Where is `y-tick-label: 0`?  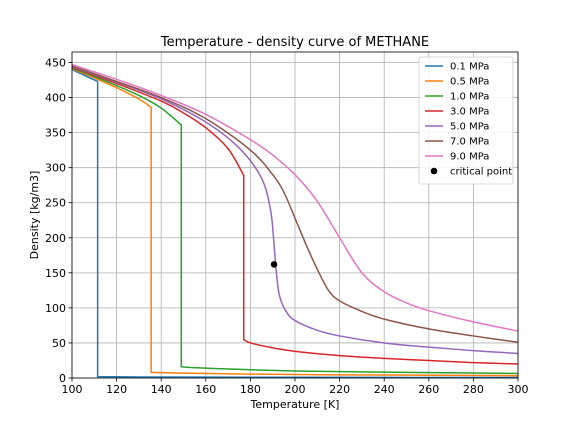 y-tick-label: 0 is located at coordinates (62, 378).